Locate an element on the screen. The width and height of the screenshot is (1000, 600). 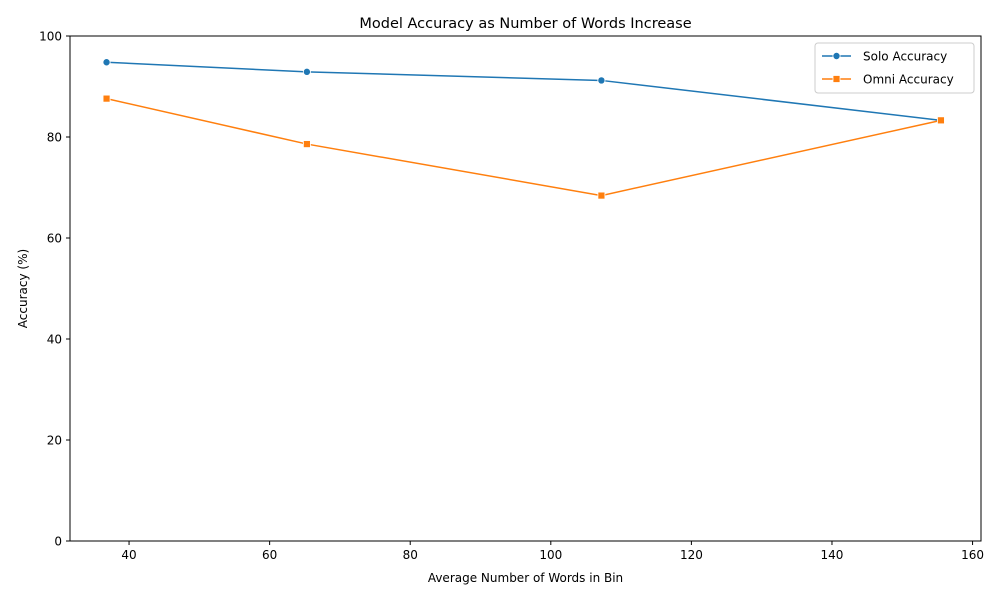
x-tick-label: 140 is located at coordinates (832, 555).